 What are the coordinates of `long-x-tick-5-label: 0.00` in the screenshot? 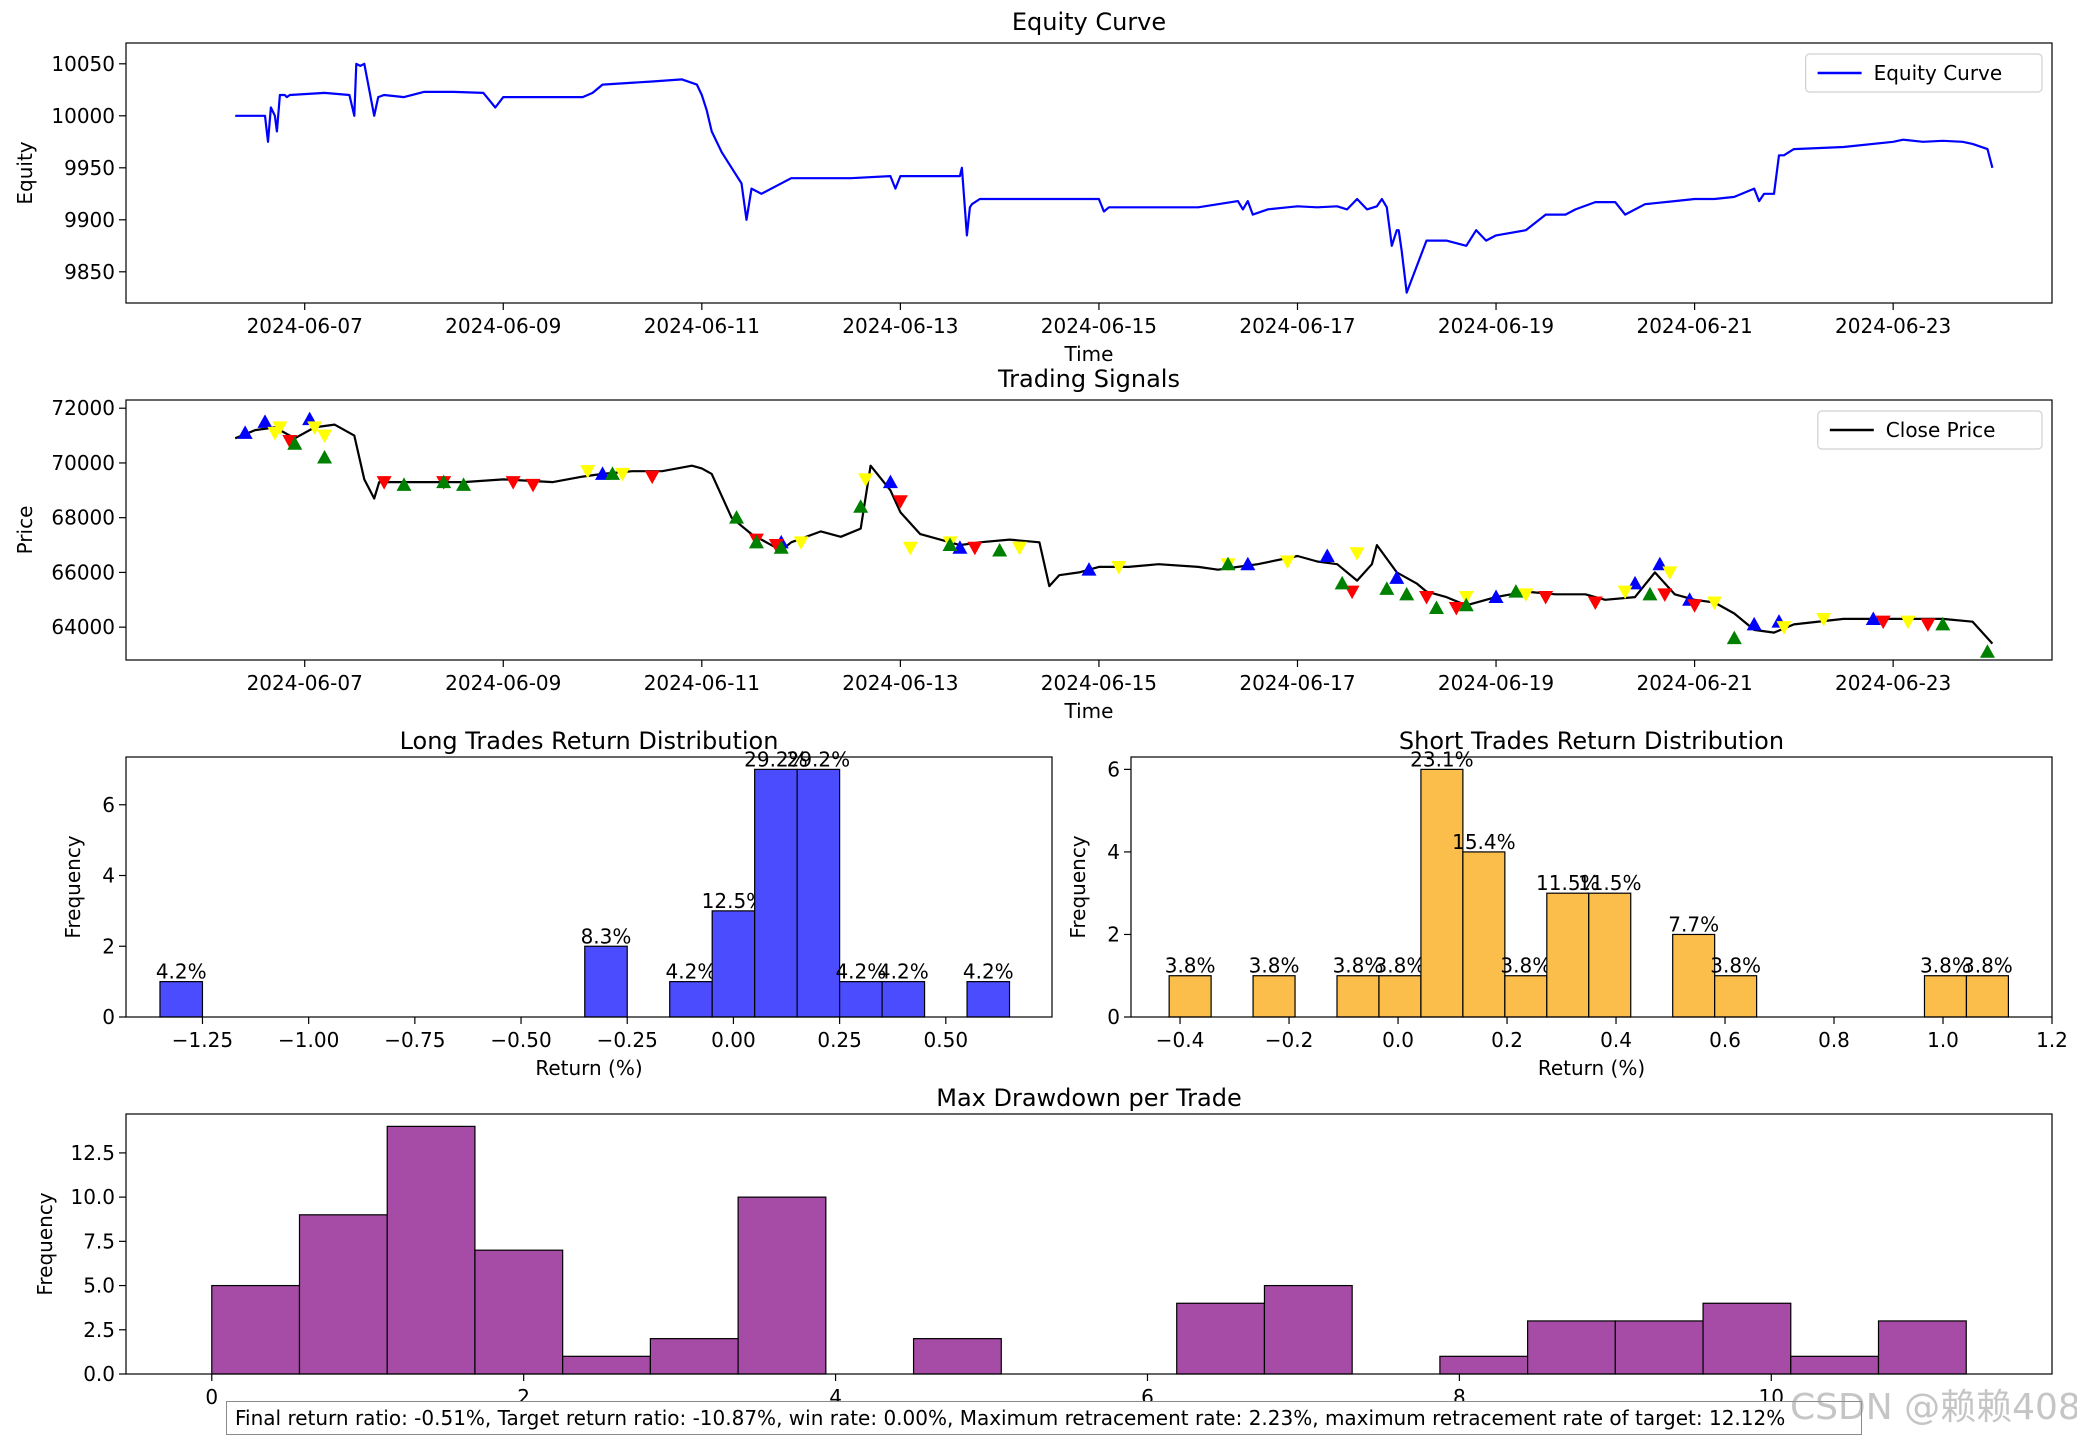 It's located at (733, 1040).